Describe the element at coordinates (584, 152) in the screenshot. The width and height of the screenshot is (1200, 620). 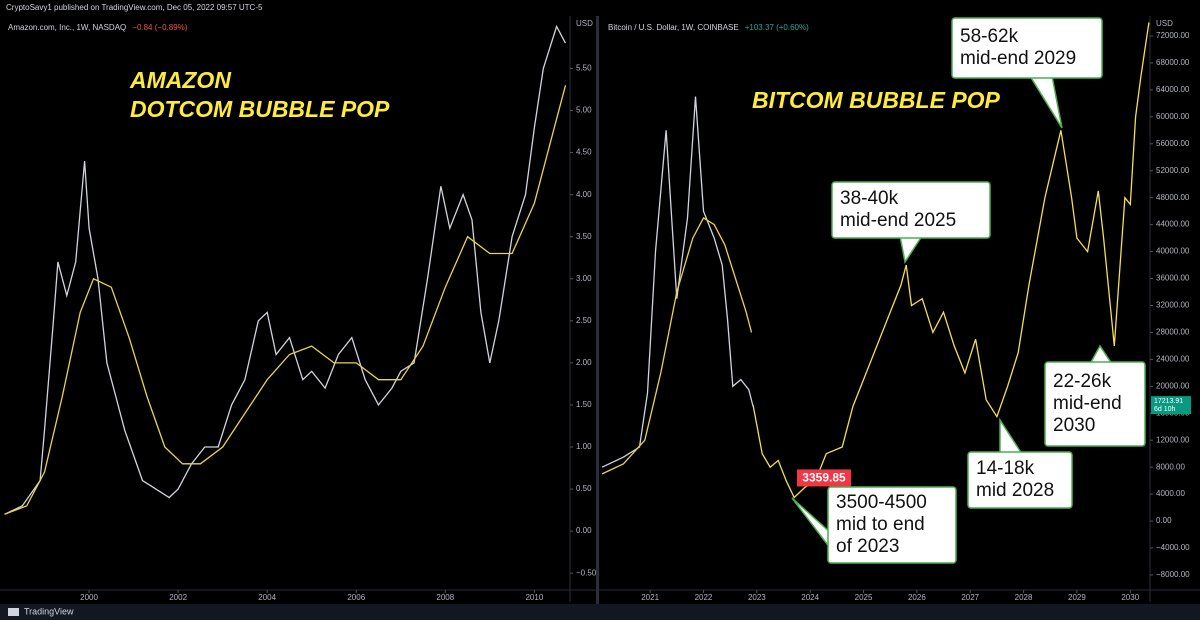
I see `y-tick-label: 4.50` at that location.